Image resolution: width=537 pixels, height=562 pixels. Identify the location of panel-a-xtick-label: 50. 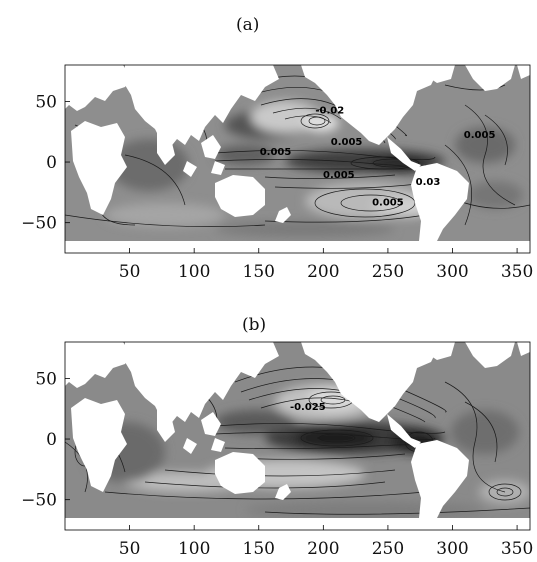
(130, 272).